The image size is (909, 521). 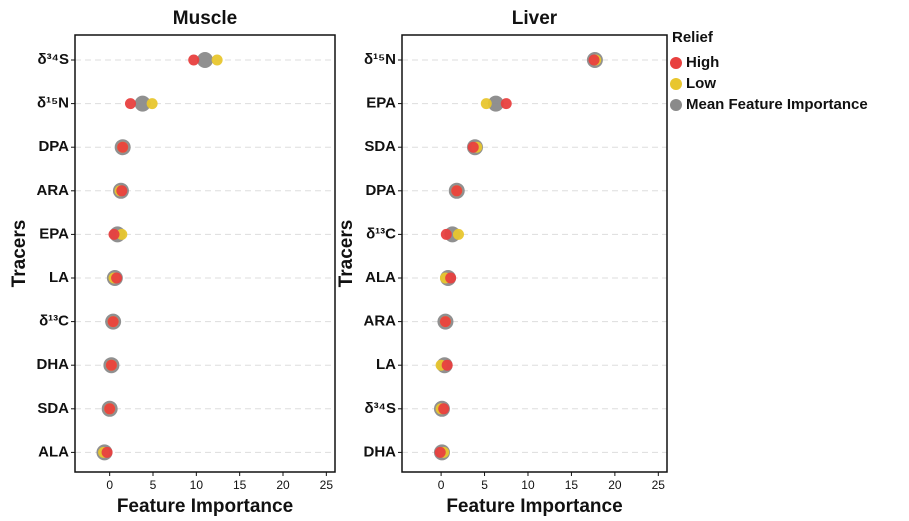 What do you see at coordinates (702, 62) in the screenshot?
I see `legend-label: High` at bounding box center [702, 62].